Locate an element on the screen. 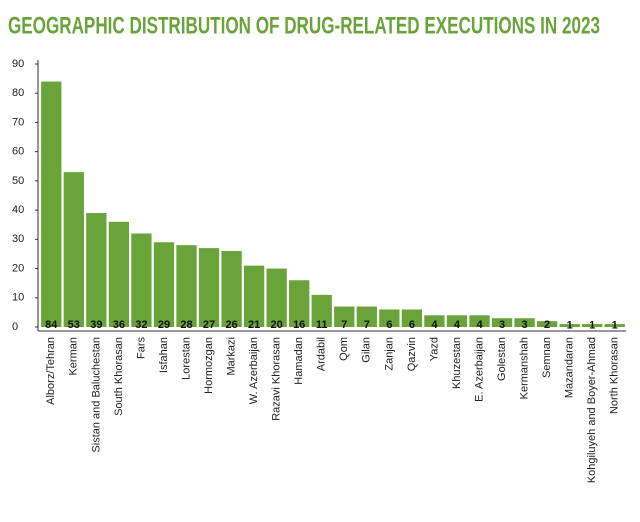 This screenshot has height=522, width=640. x-tick-label: Yazd is located at coordinates (434, 349).